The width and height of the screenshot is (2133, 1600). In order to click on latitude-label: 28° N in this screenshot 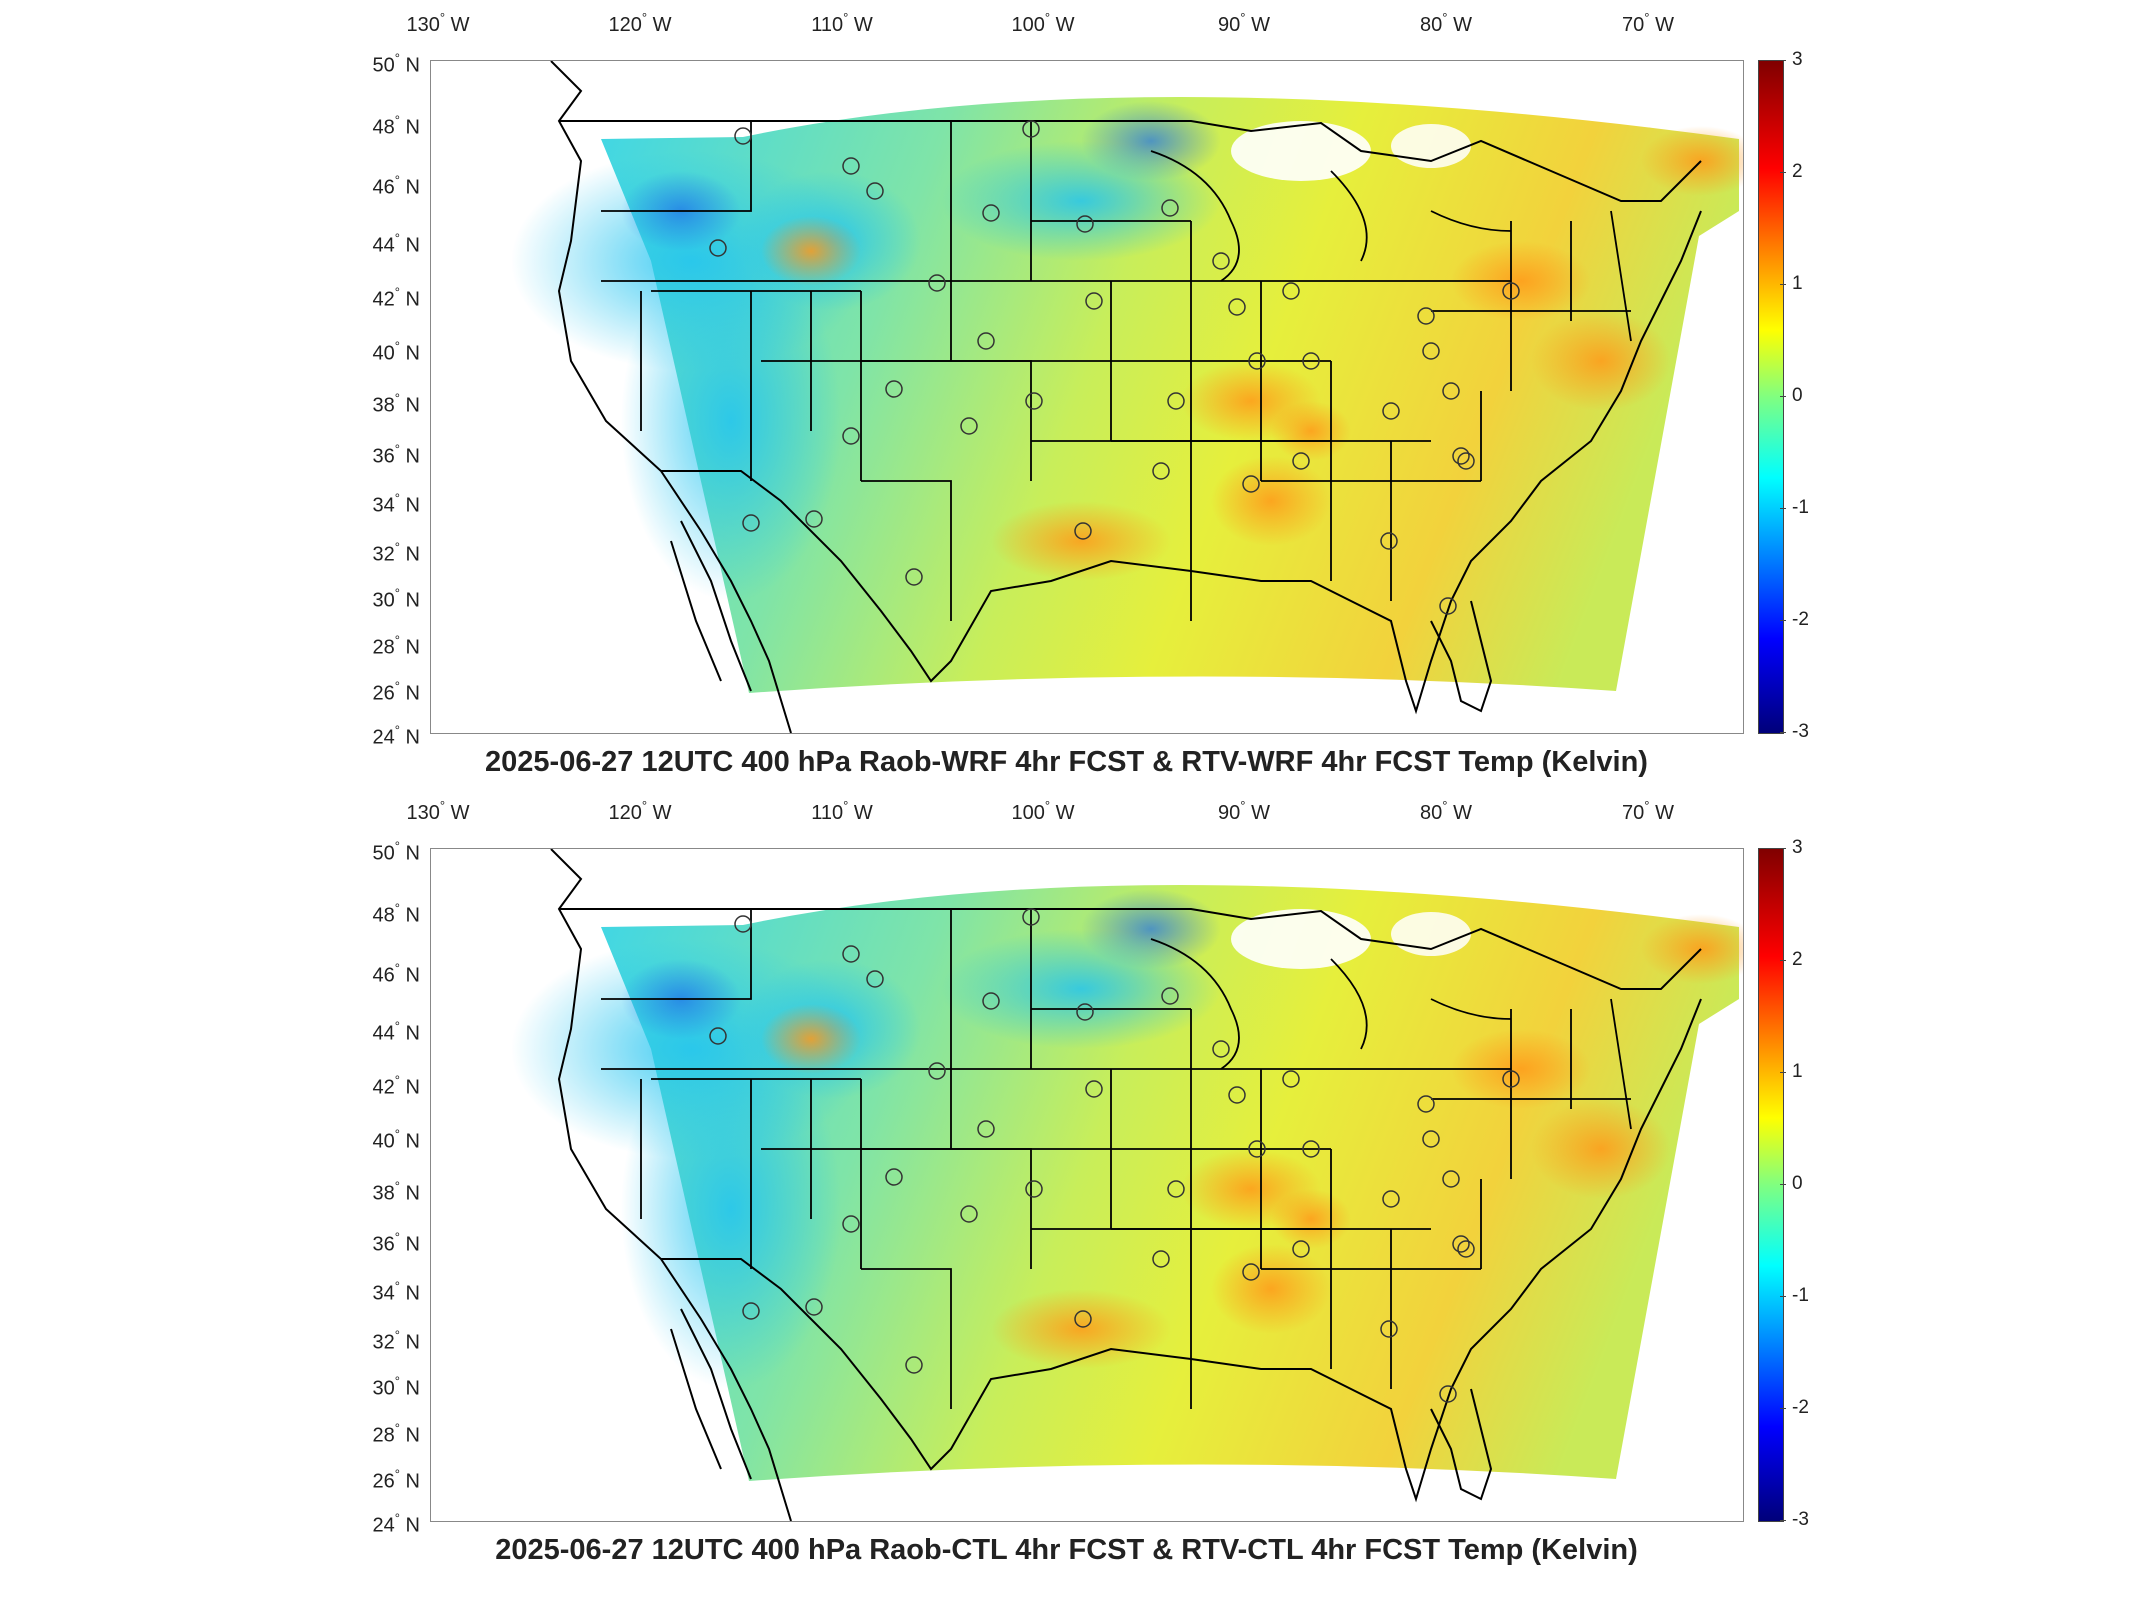, I will do `click(396, 1433)`.